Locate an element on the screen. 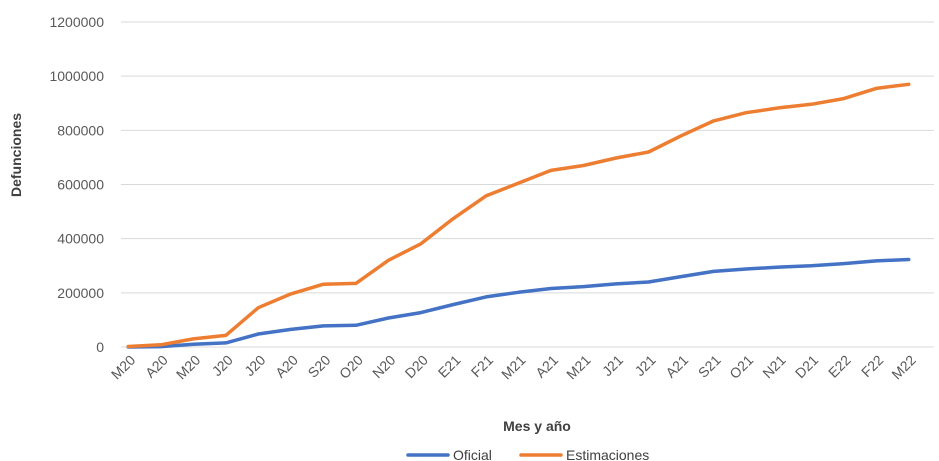 The height and width of the screenshot is (461, 939). y-tick-label: 800000 is located at coordinates (80, 130).